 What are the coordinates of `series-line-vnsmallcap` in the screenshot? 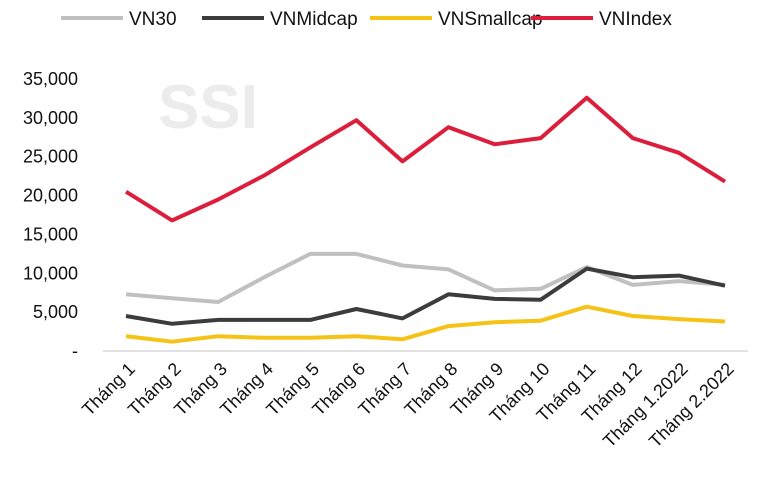 It's located at (425, 324).